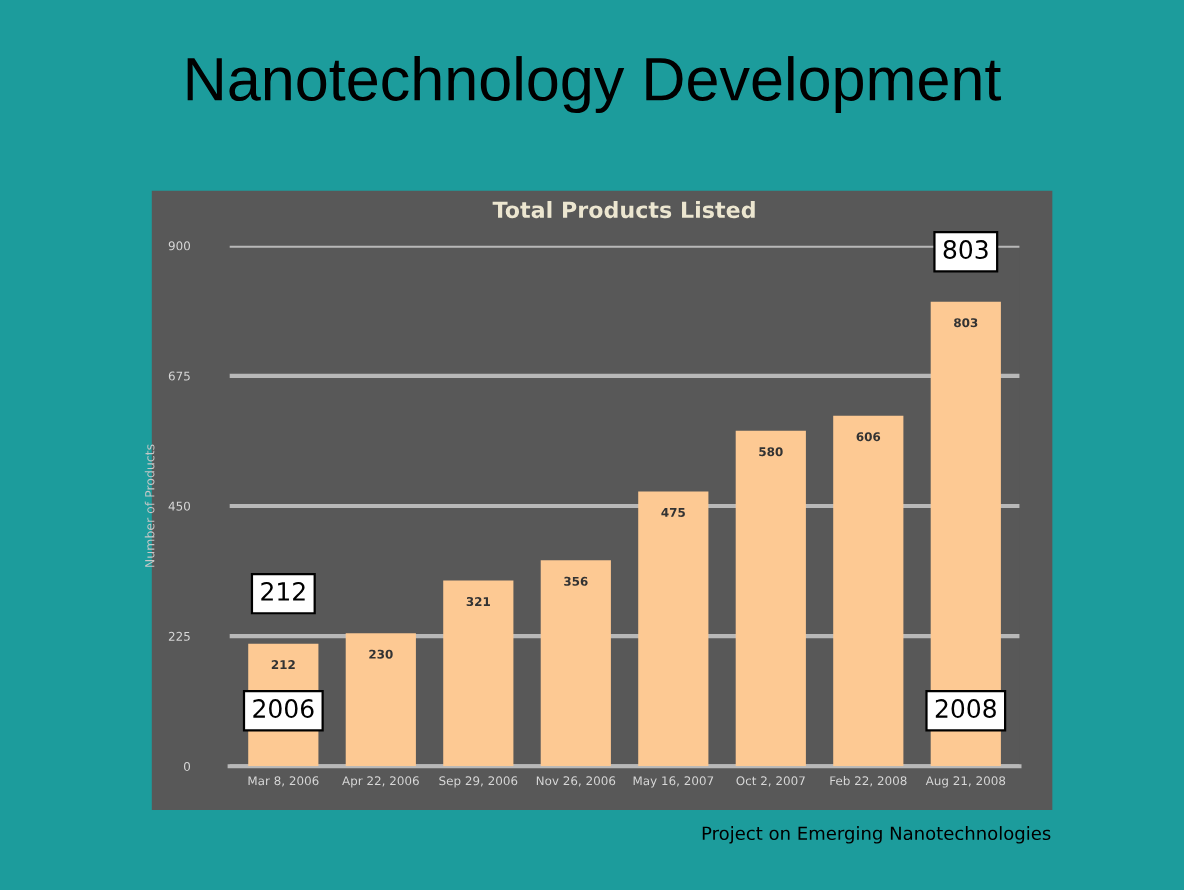 Image resolution: width=1184 pixels, height=890 pixels. I want to click on chart-subtitle: Total Products Listed, so click(623, 209).